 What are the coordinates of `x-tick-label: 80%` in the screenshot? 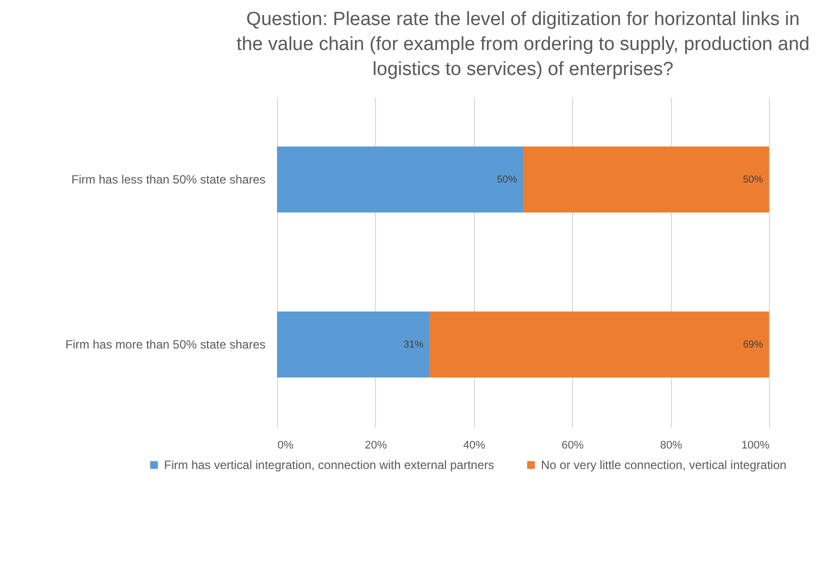 It's located at (671, 446).